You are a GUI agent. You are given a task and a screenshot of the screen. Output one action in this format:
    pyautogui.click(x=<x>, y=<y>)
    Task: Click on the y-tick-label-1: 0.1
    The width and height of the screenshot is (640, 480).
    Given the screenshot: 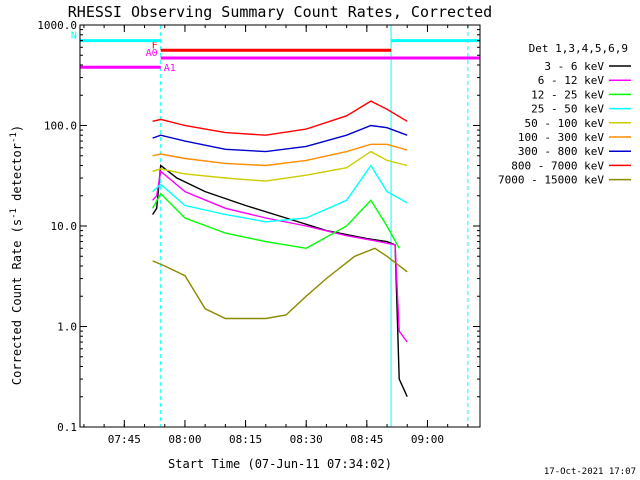 What is the action you would take?
    pyautogui.click(x=67, y=427)
    